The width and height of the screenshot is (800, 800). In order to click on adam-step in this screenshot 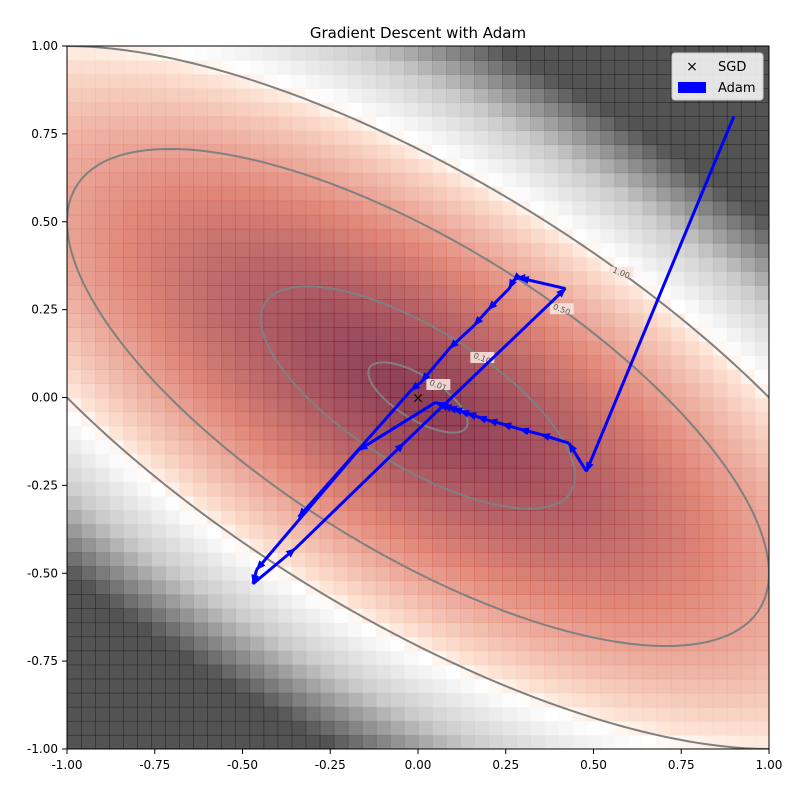, I will do `click(495, 422)`.